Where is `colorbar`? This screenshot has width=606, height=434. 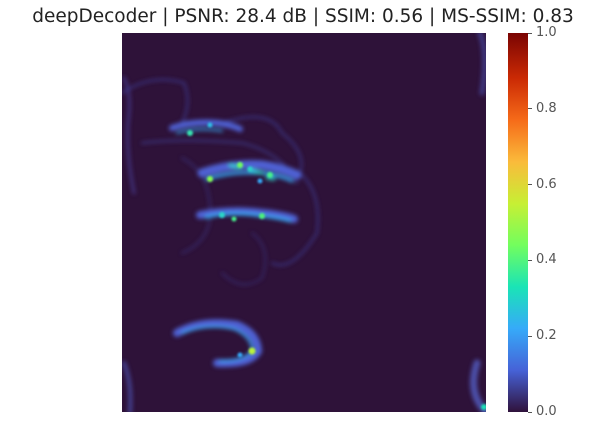
colorbar is located at coordinates (518, 222).